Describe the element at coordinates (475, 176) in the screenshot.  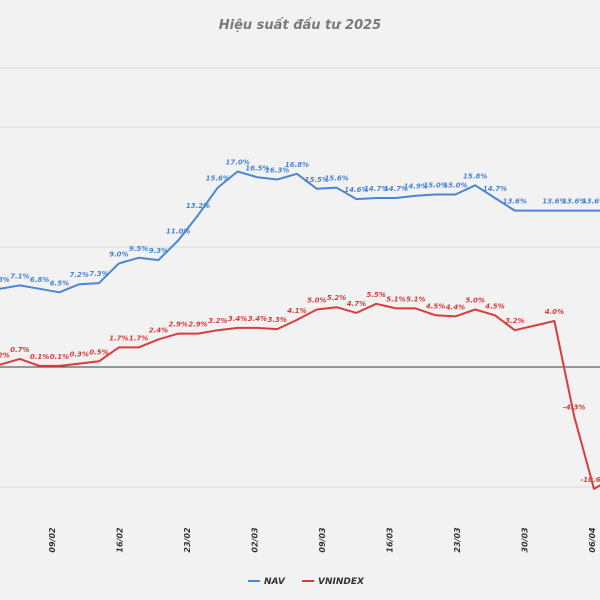
I see `data-label: 15.8%` at that location.